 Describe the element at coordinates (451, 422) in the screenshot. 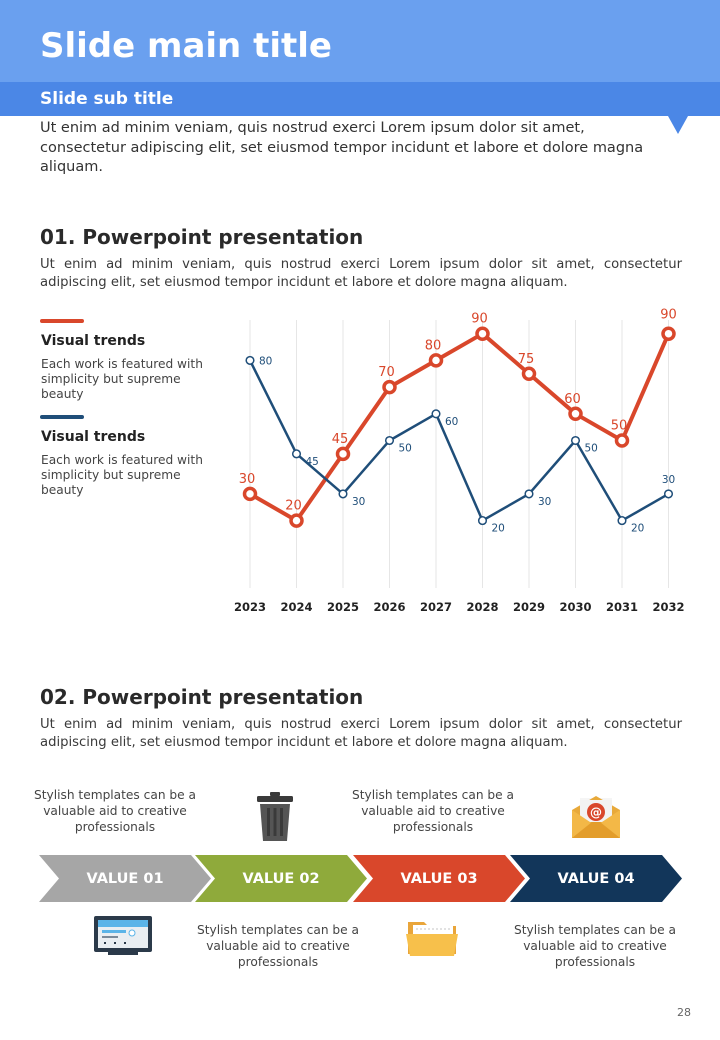

I see `data-label-blue: 60` at that location.